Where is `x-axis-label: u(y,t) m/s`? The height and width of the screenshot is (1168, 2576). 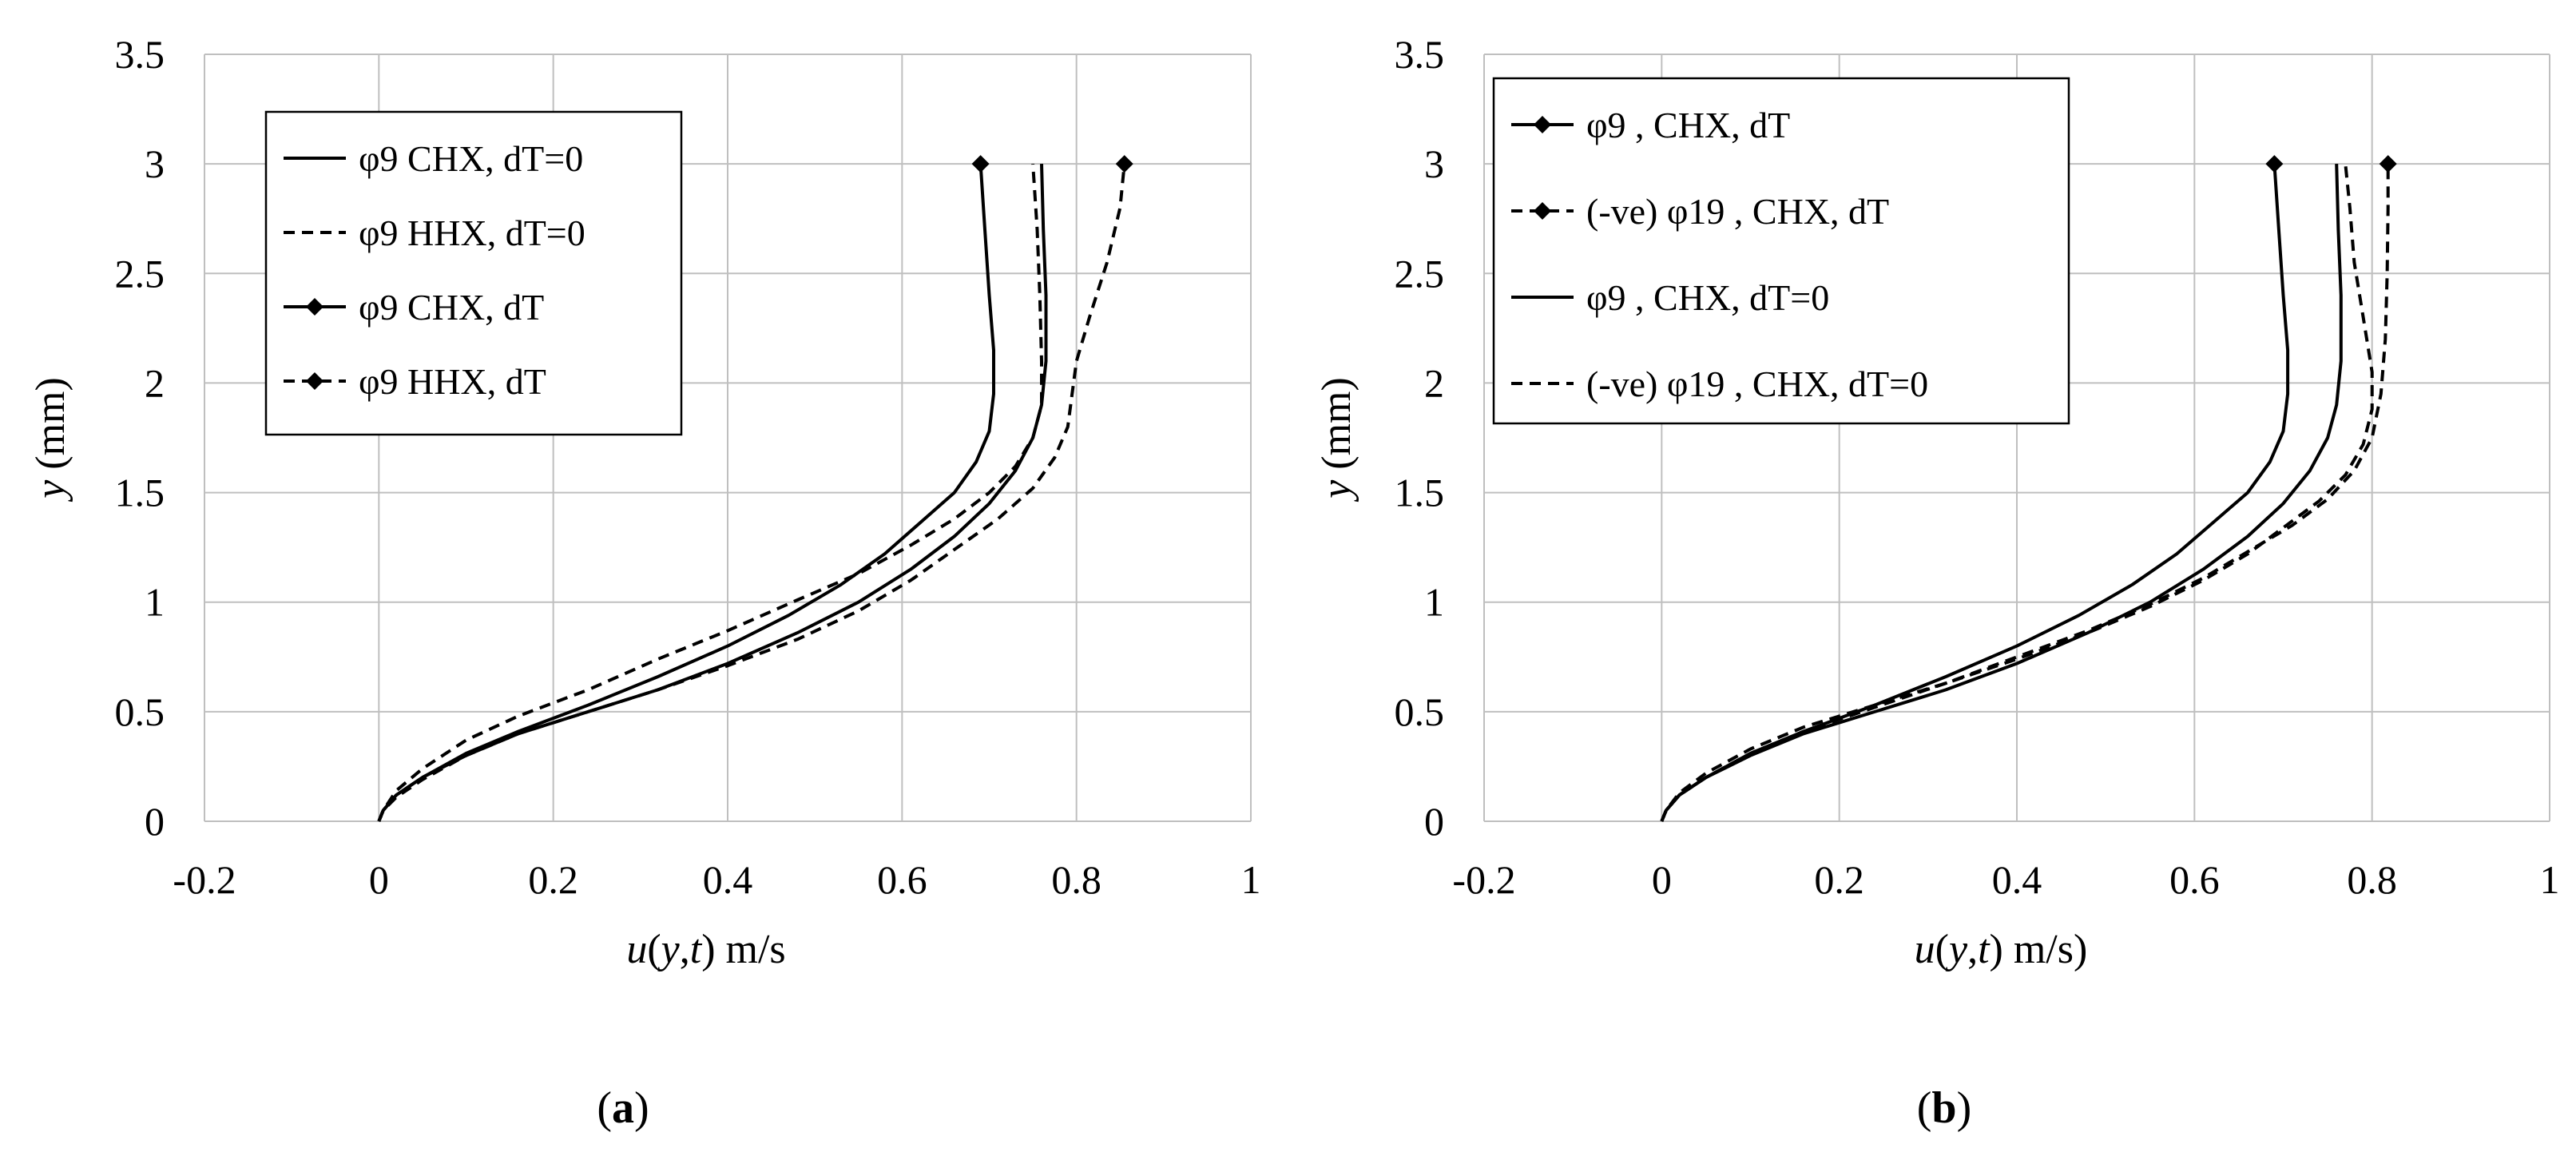
x-axis-label: u(y,t) m/s is located at coordinates (705, 949).